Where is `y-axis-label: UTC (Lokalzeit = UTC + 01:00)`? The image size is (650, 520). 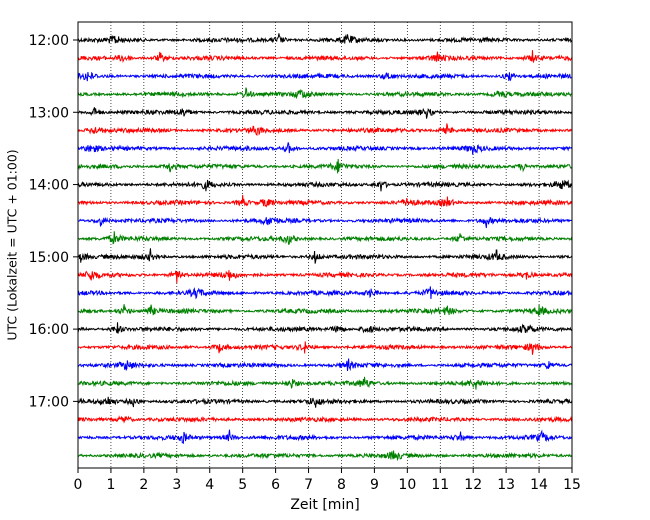
y-axis-label: UTC (Lokalzeit = UTC + 01:00) is located at coordinates (11, 244).